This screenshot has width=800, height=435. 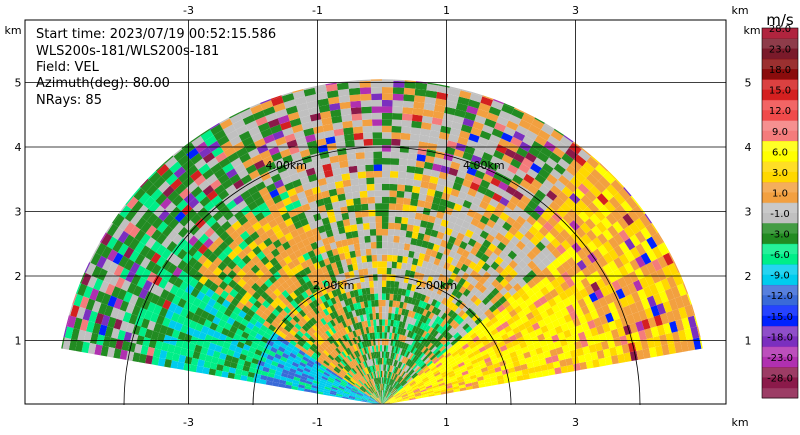 I want to click on info-nrays: NRays: 85, so click(x=69, y=100).